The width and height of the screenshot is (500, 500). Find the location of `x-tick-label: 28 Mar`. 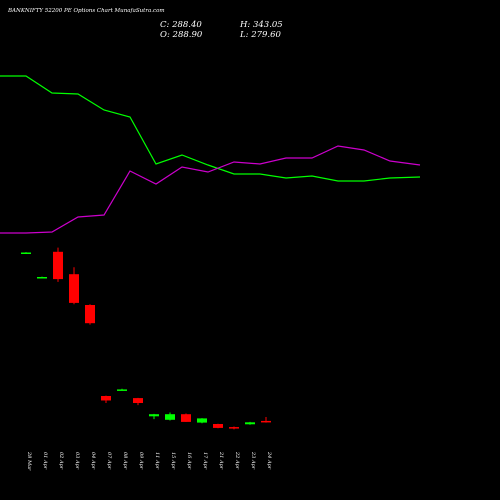

x-tick-label: 28 Mar is located at coordinates (29, 461).